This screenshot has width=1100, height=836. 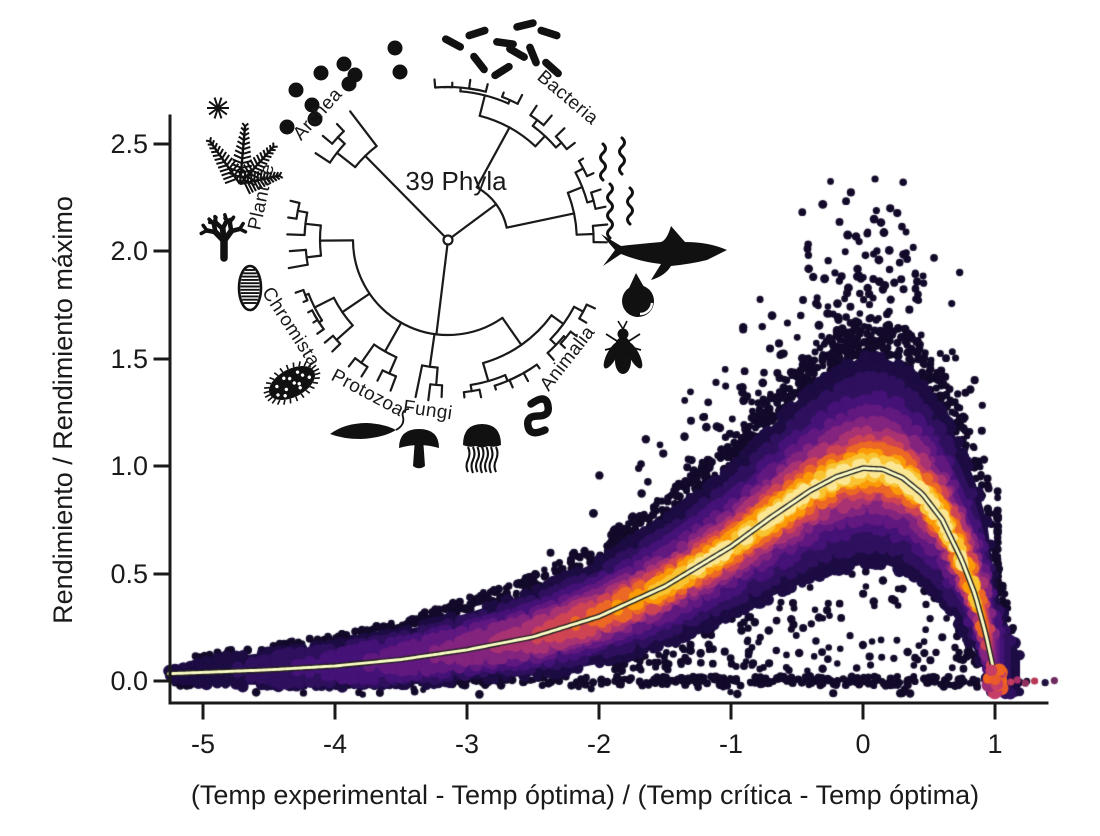 I want to click on y-tick-label: 2.5, so click(x=129, y=144).